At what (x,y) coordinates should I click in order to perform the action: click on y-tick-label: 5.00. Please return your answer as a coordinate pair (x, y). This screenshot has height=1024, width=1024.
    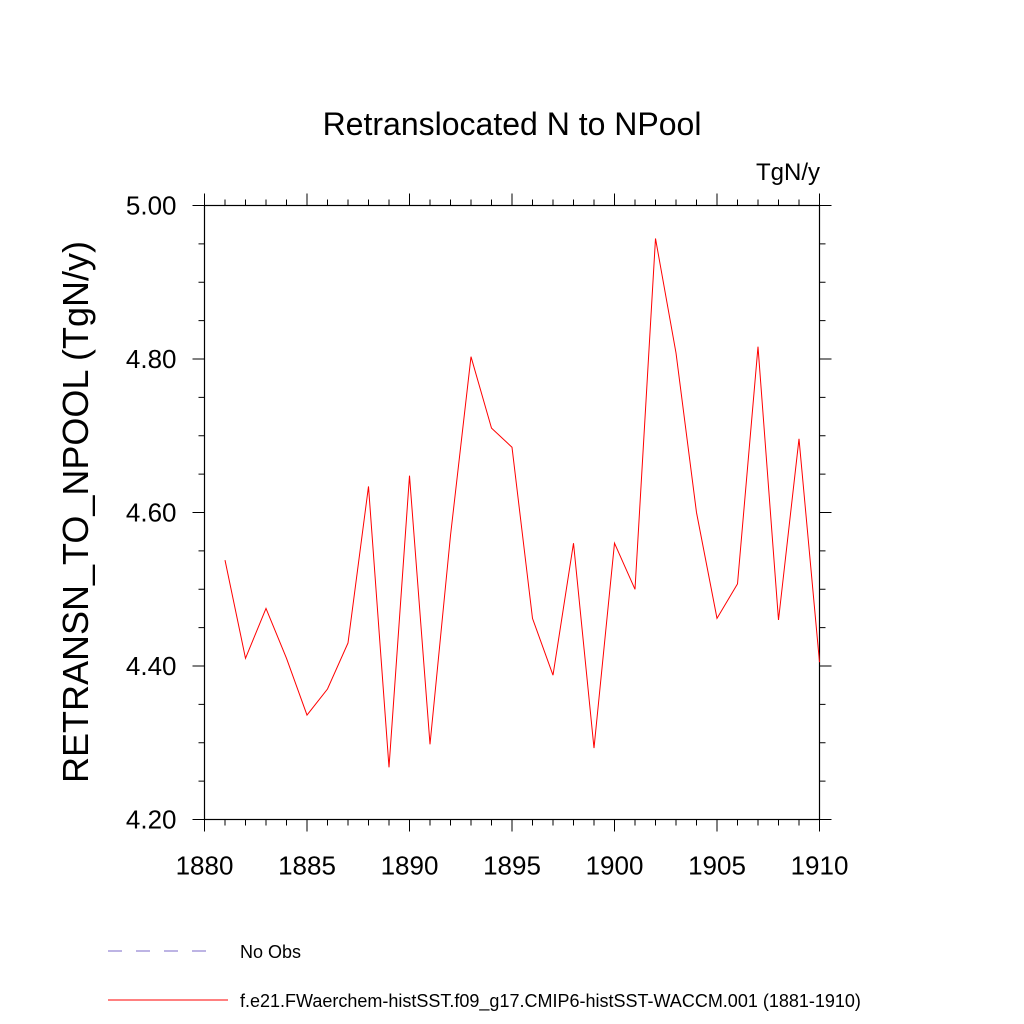
    Looking at the image, I should click on (151, 206).